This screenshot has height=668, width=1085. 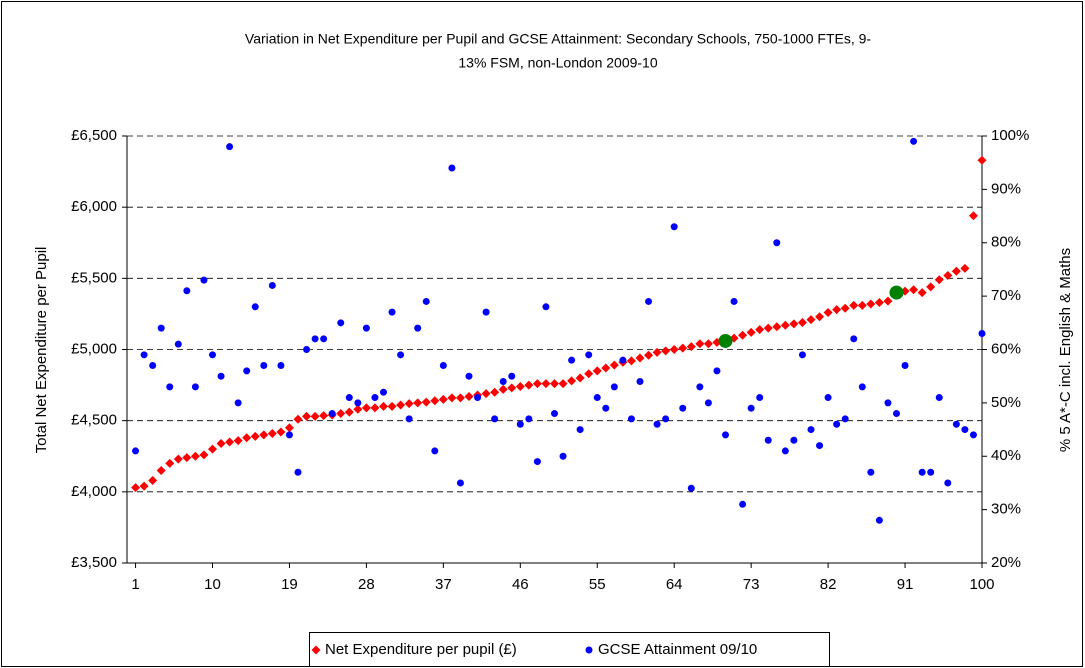 I want to click on x-tick-label: 91, so click(x=905, y=584).